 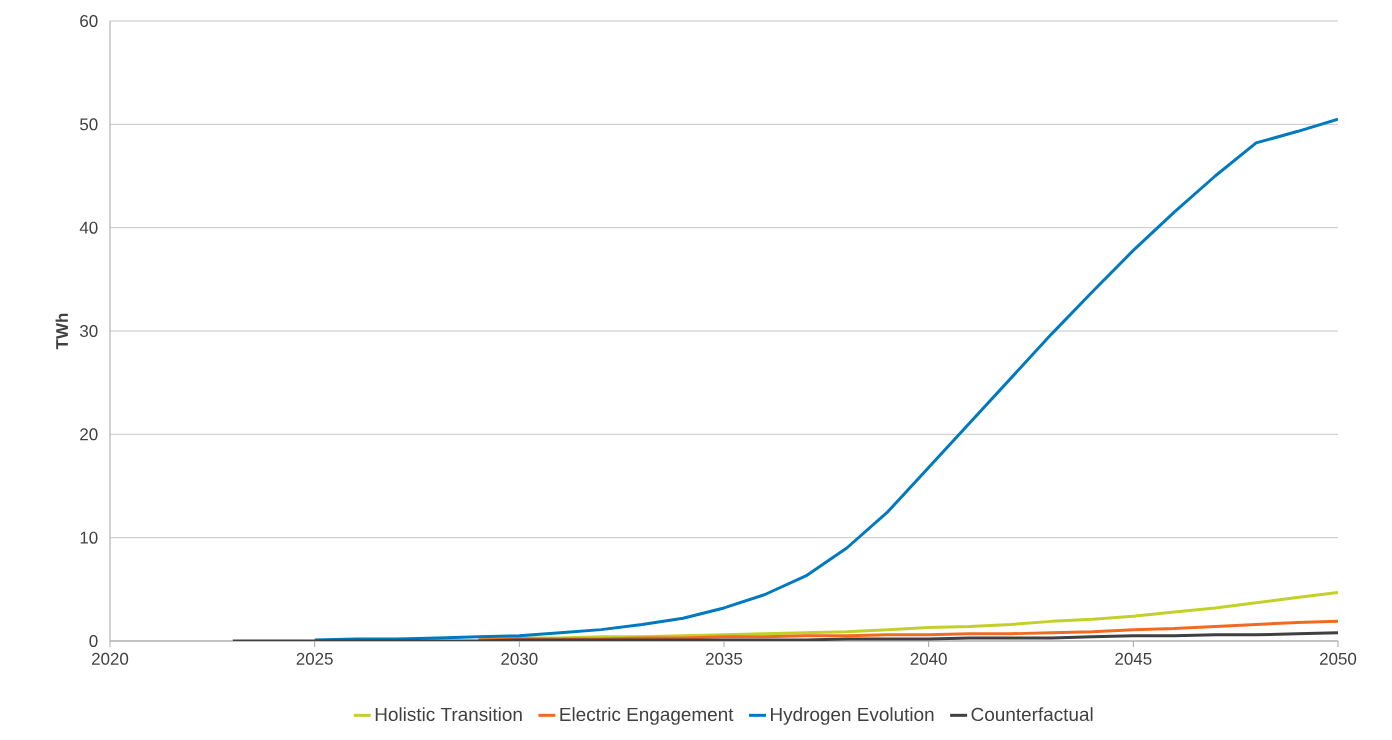 What do you see at coordinates (93, 641) in the screenshot?
I see `y-tick-label: 0` at bounding box center [93, 641].